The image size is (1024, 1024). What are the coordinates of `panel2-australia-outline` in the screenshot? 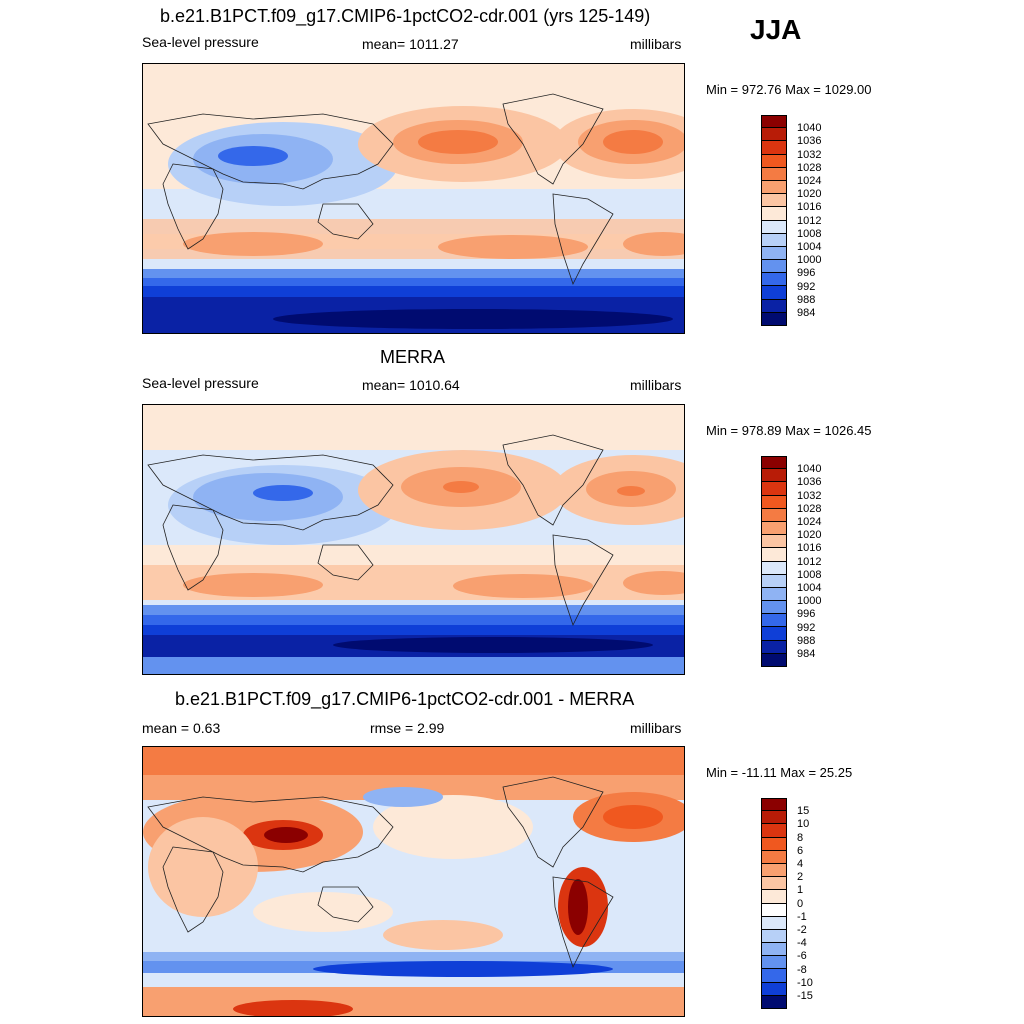 It's located at (345, 562).